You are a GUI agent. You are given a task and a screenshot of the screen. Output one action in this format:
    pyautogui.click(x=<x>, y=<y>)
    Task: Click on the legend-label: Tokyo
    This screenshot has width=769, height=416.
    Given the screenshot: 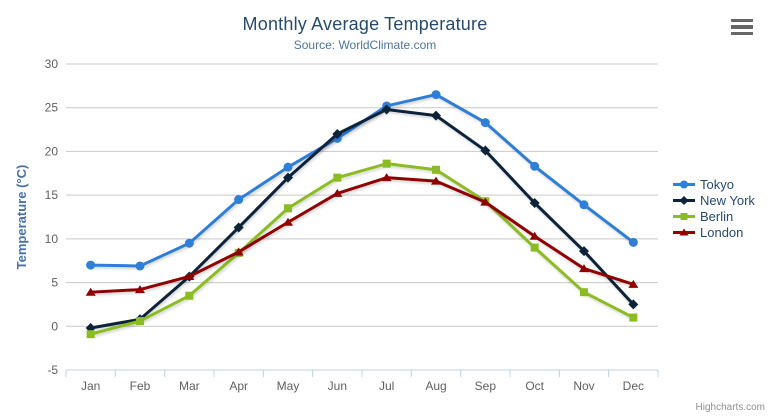 What is the action you would take?
    pyautogui.click(x=717, y=184)
    